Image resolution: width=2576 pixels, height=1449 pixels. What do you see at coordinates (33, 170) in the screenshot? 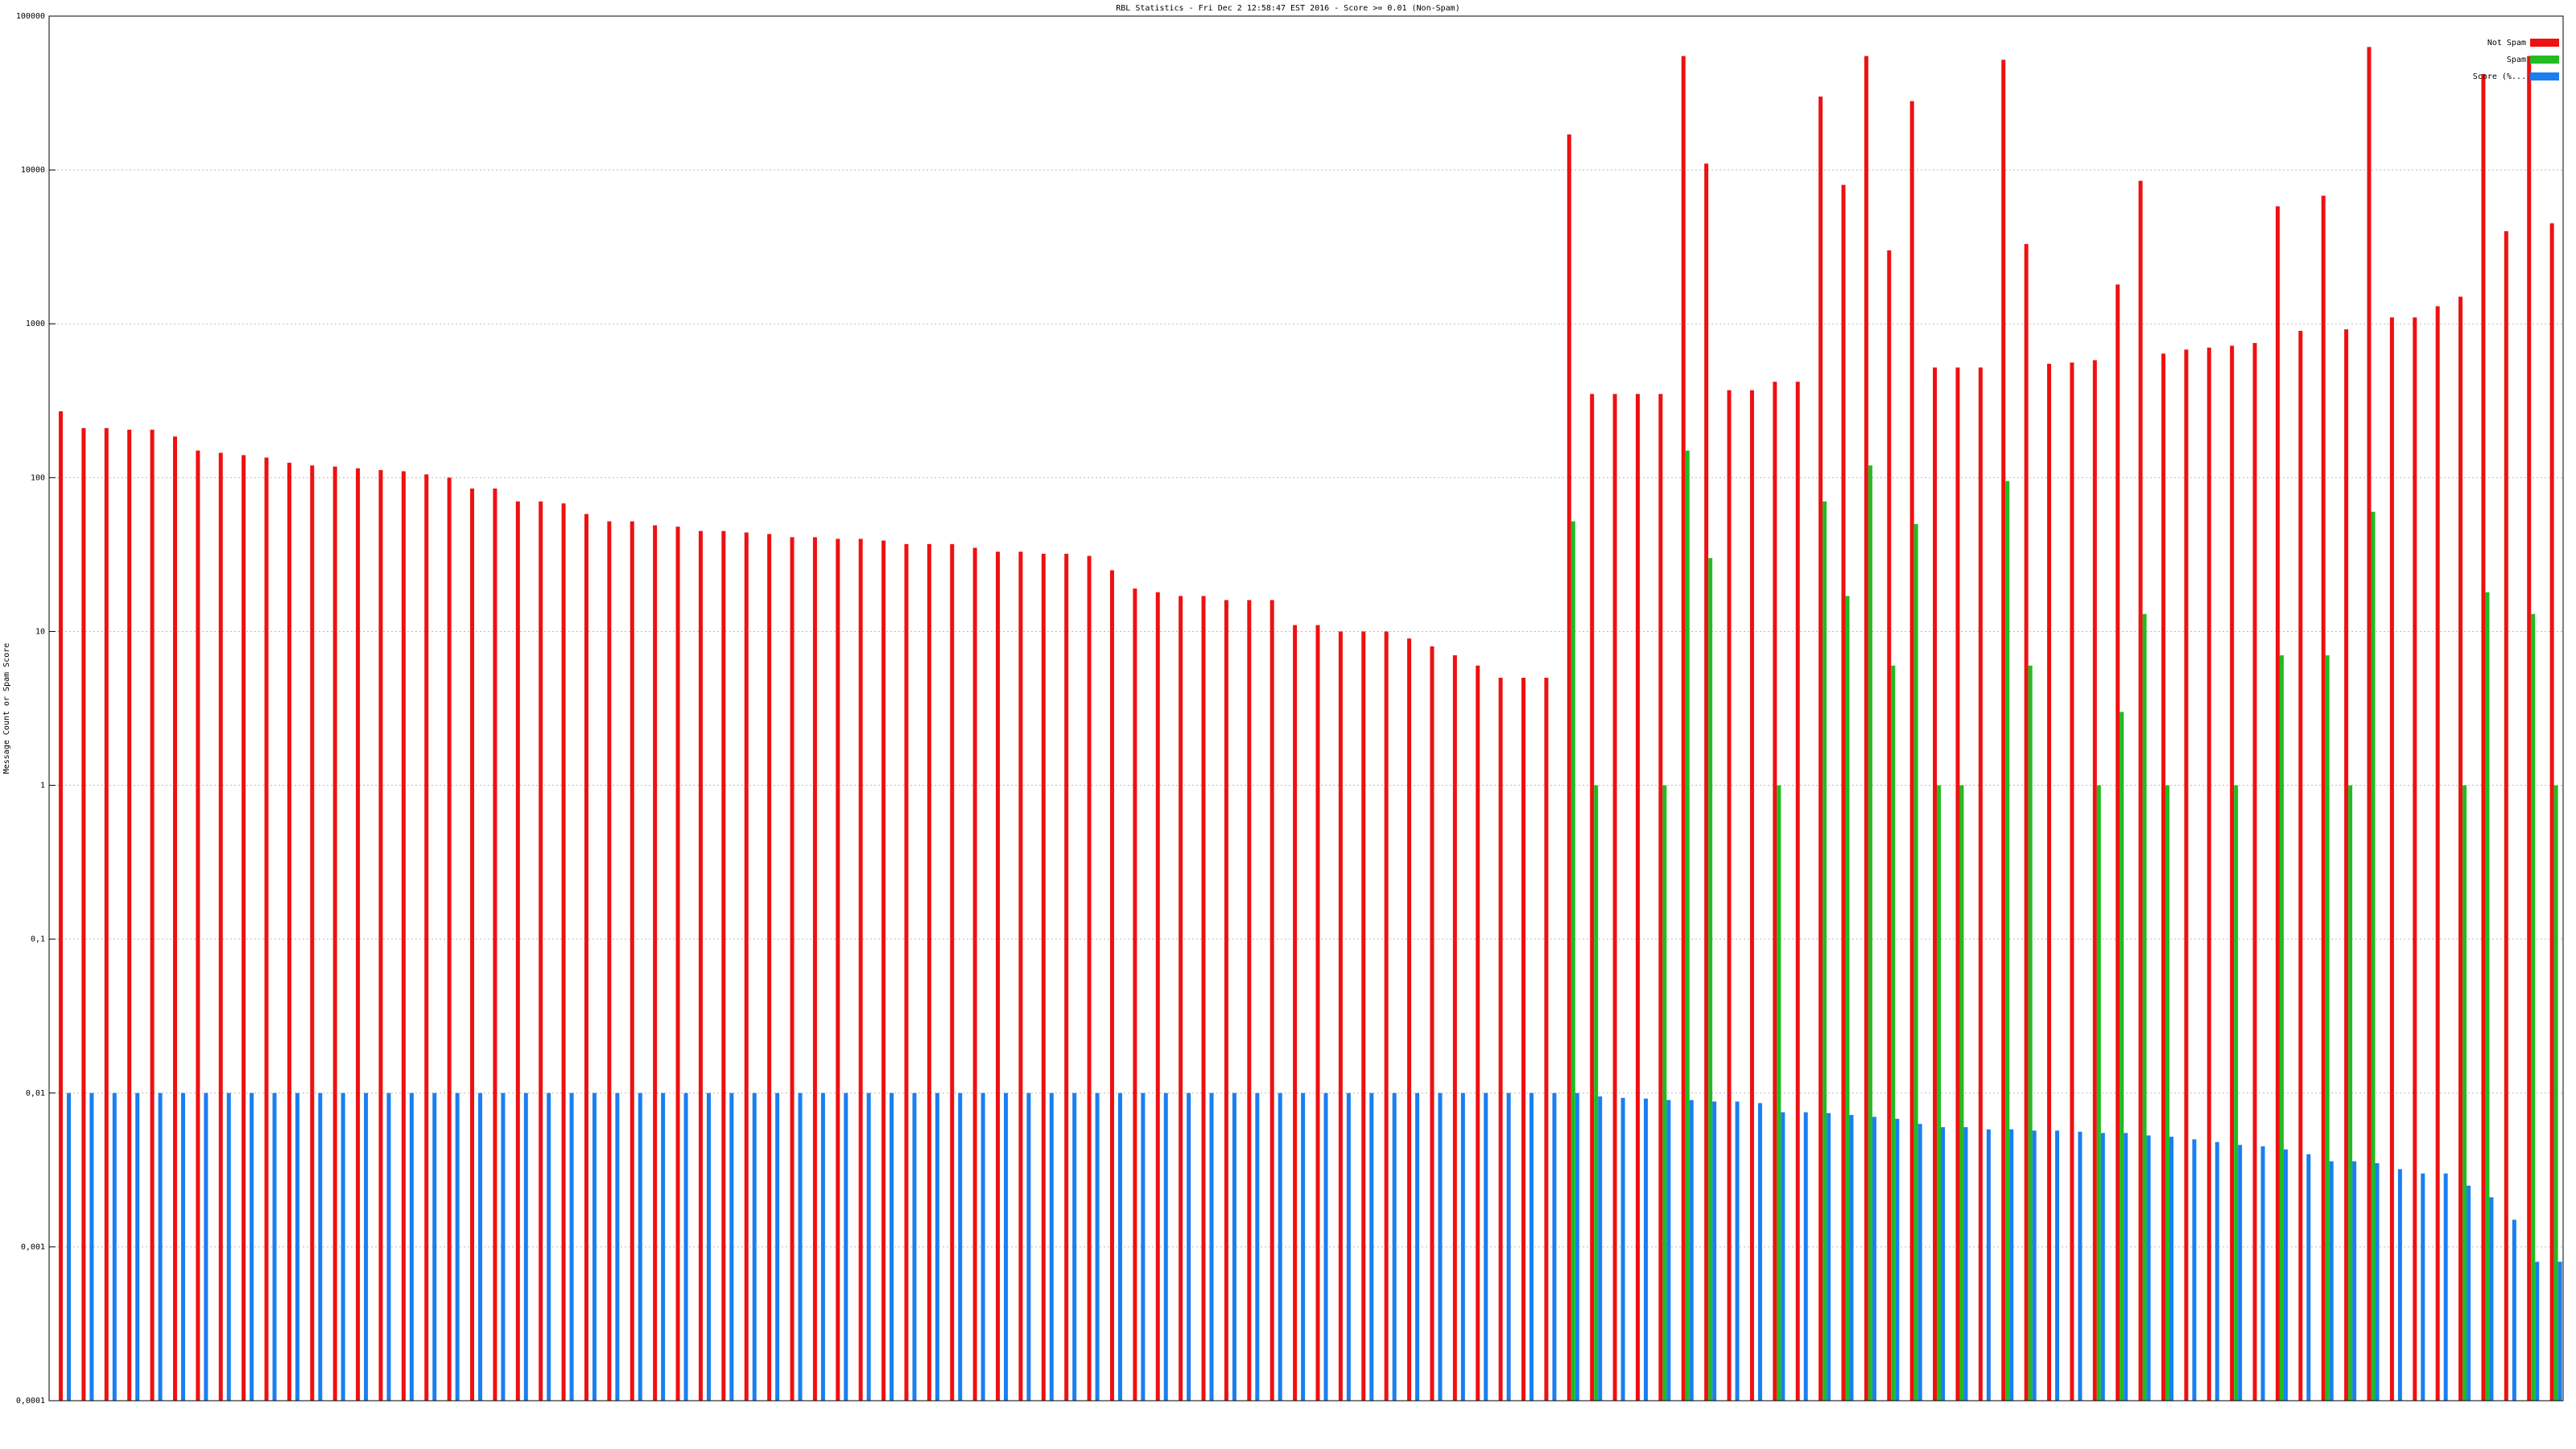
I see `y-tick-label: 10000` at bounding box center [33, 170].